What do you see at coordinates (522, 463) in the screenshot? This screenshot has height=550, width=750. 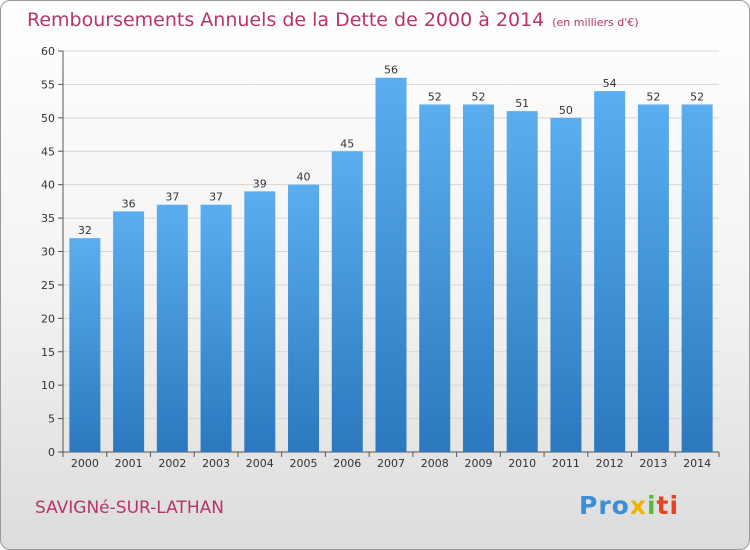 I see `x-tick-label-2010: 2010` at bounding box center [522, 463].